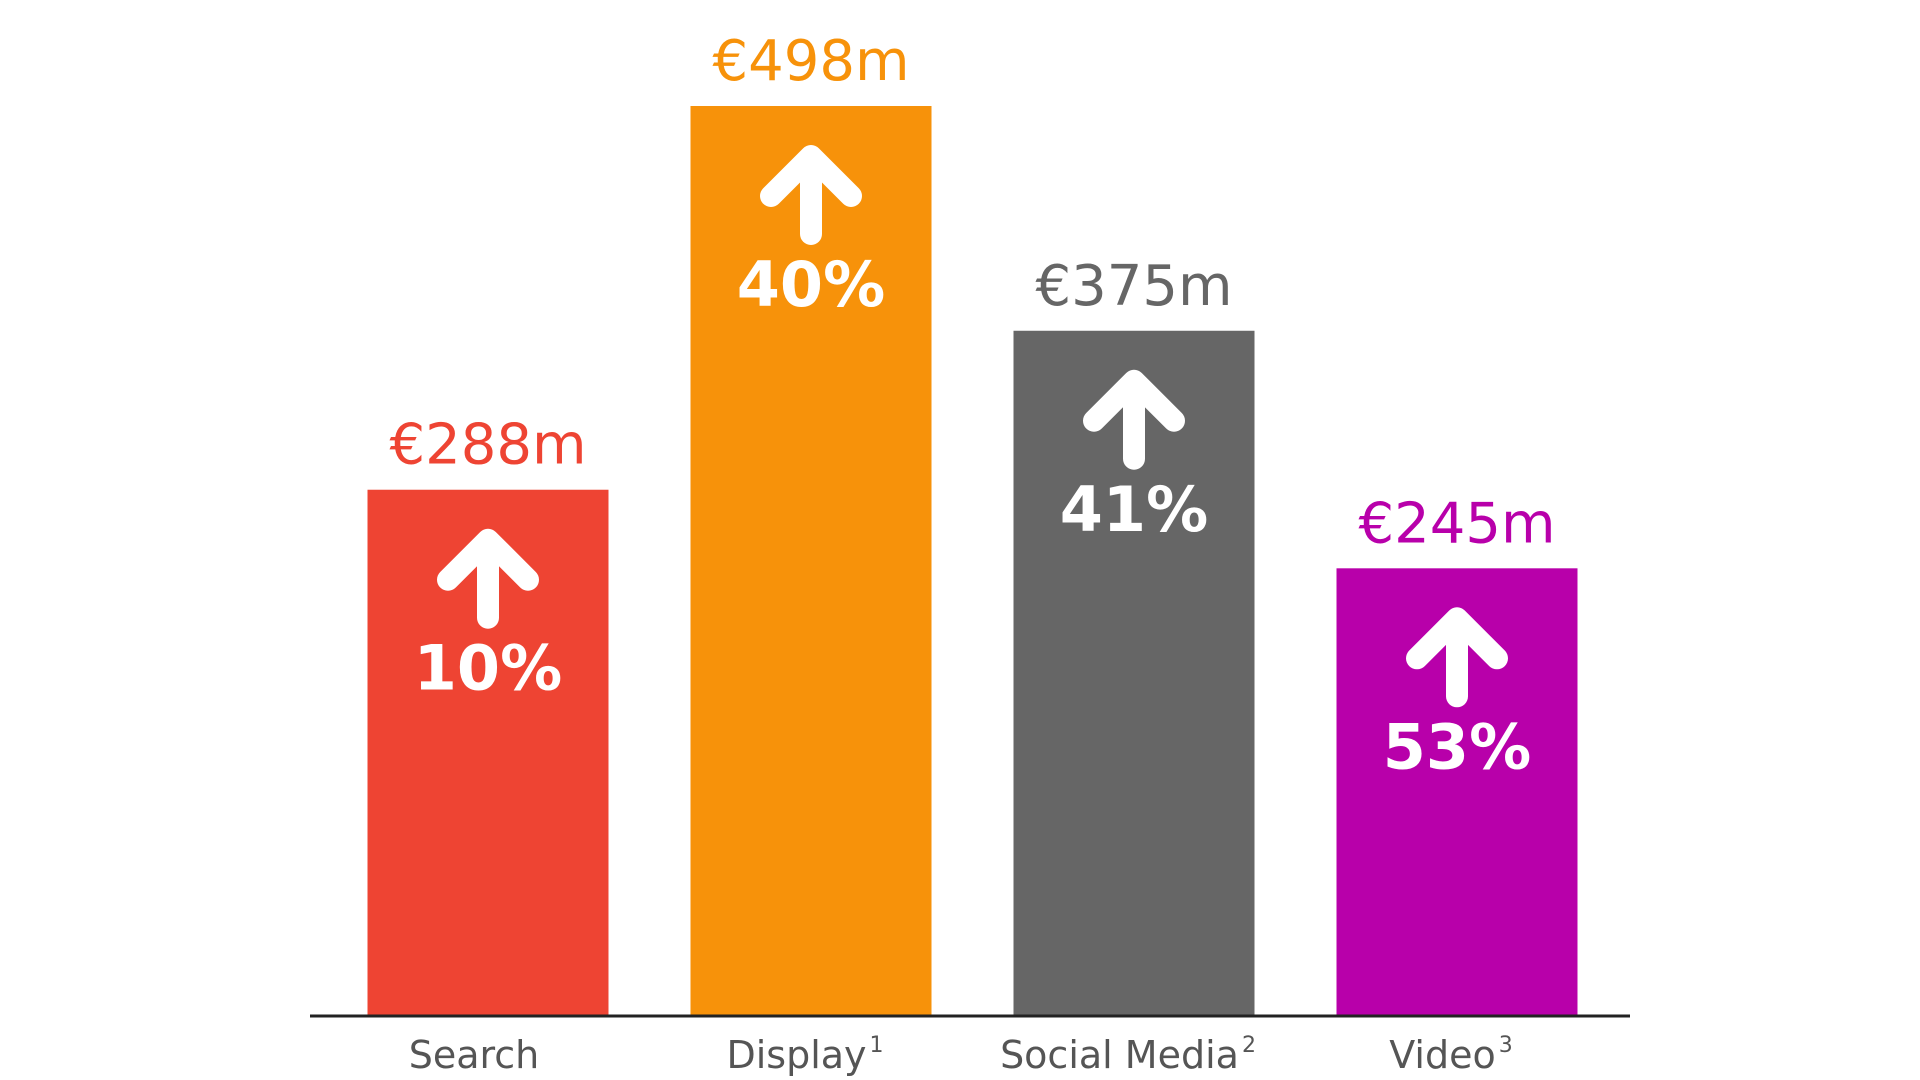 This screenshot has height=1080, width=1920. What do you see at coordinates (1456, 523) in the screenshot?
I see `value-label-video: €245m` at bounding box center [1456, 523].